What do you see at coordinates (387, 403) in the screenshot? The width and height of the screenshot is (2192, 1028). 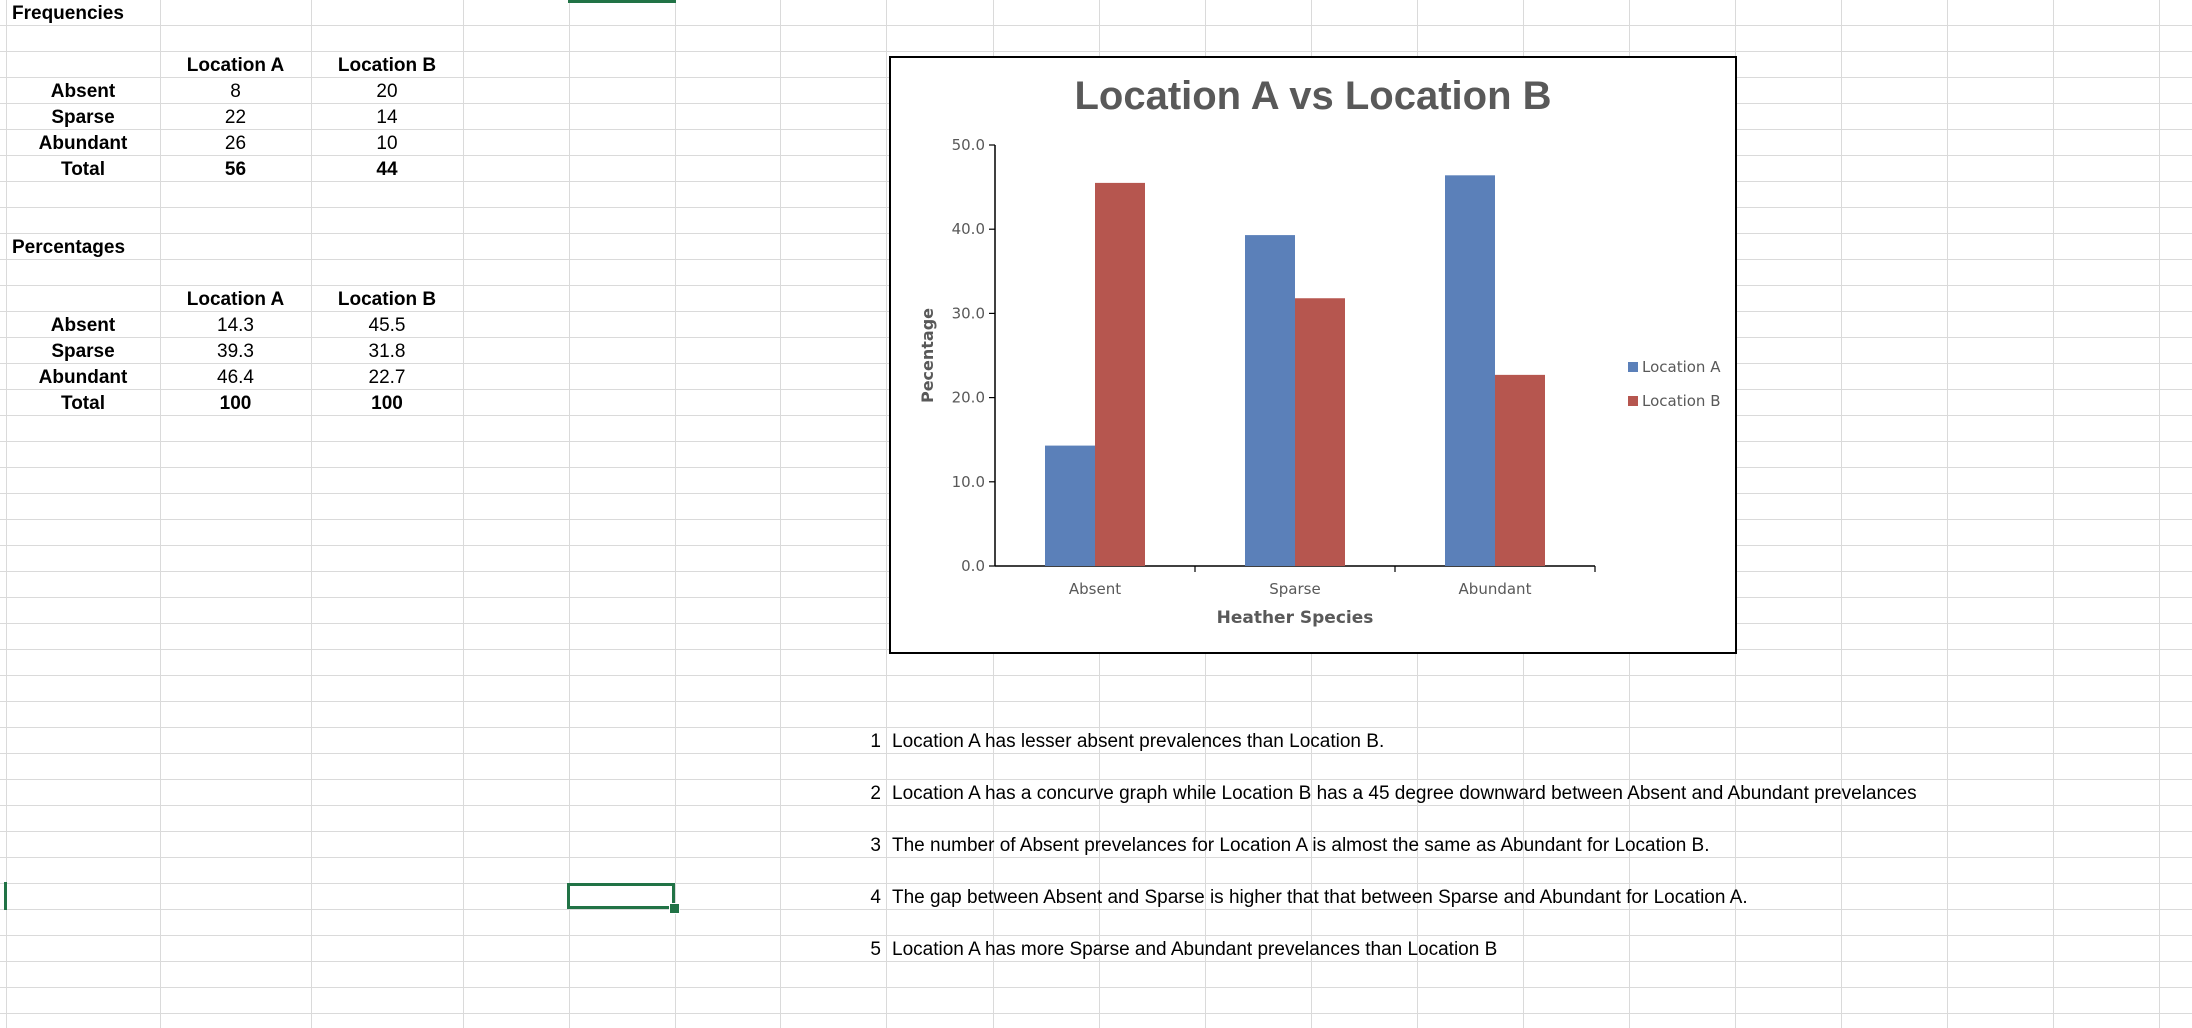 I see `pct-total-b: 100` at bounding box center [387, 403].